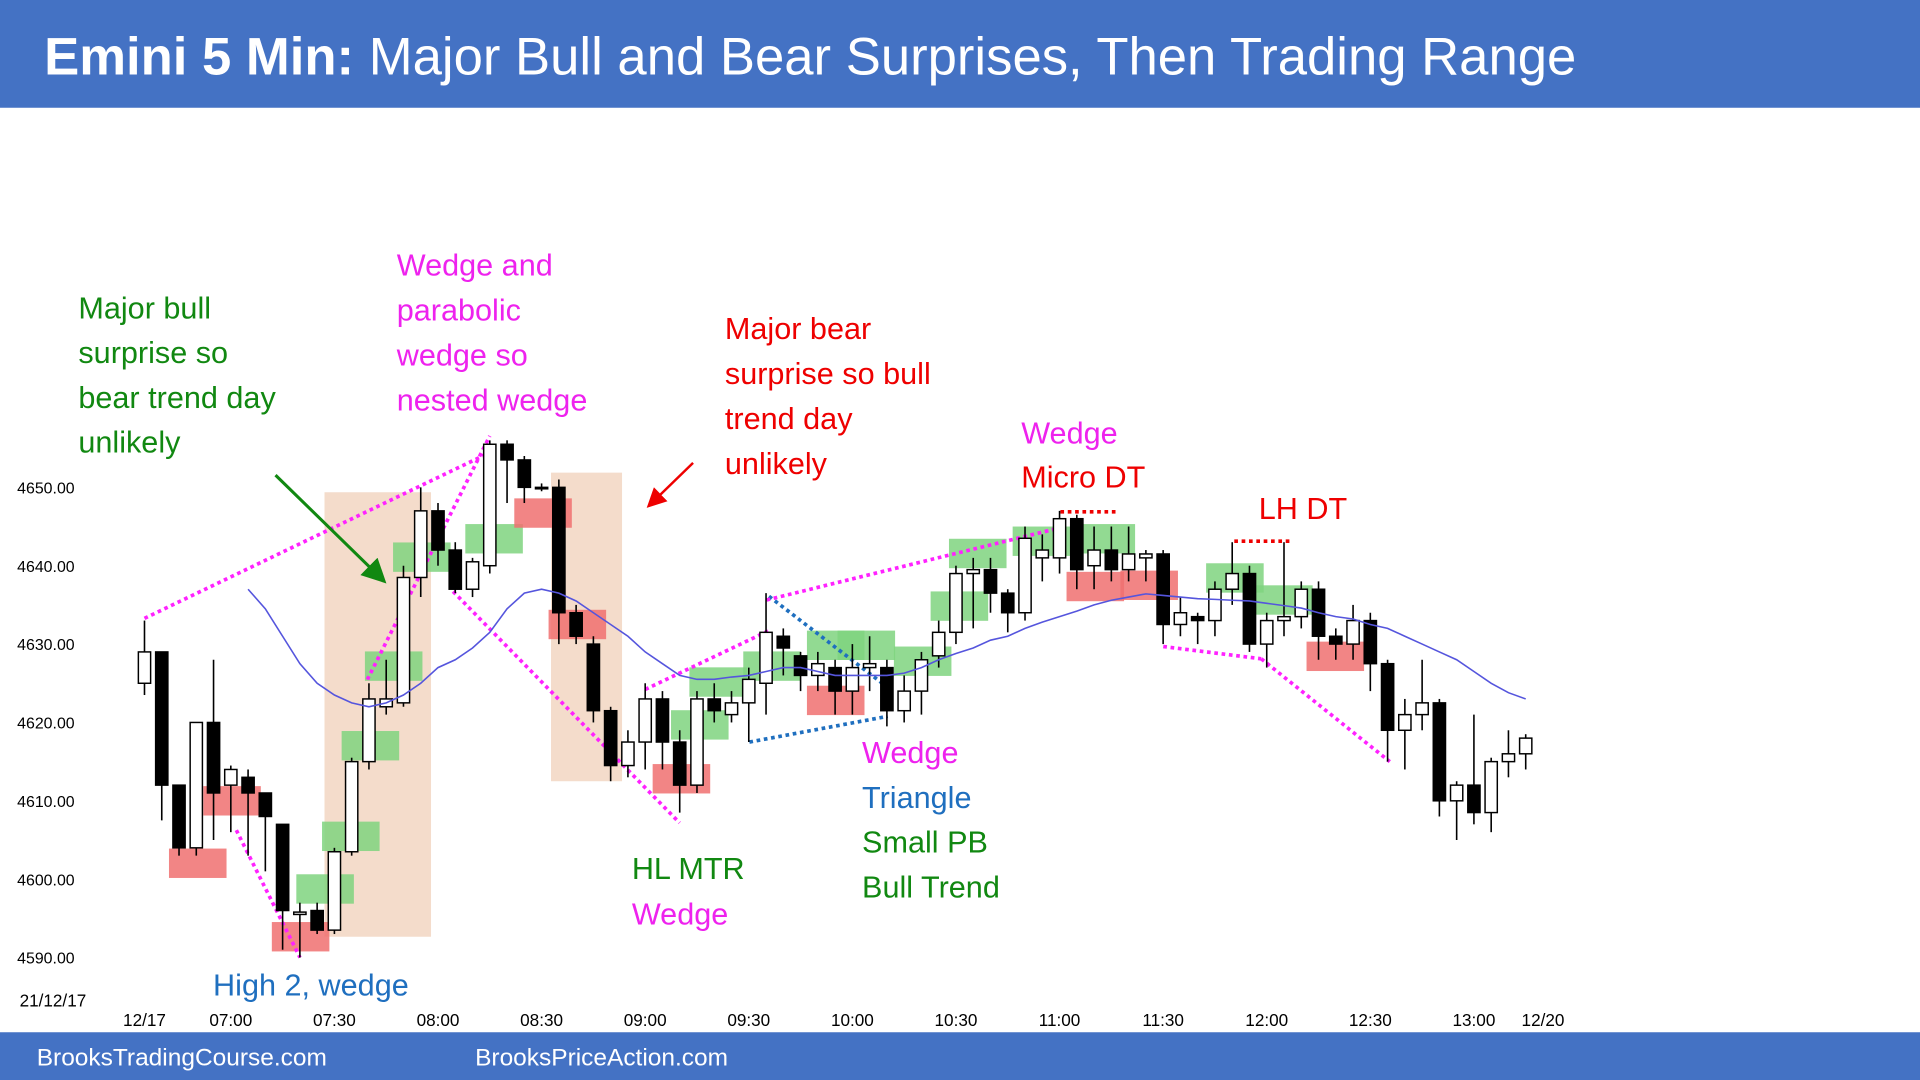 The height and width of the screenshot is (1080, 1920). What do you see at coordinates (852, 1020) in the screenshot?
I see `x-tick-label: 10:00` at bounding box center [852, 1020].